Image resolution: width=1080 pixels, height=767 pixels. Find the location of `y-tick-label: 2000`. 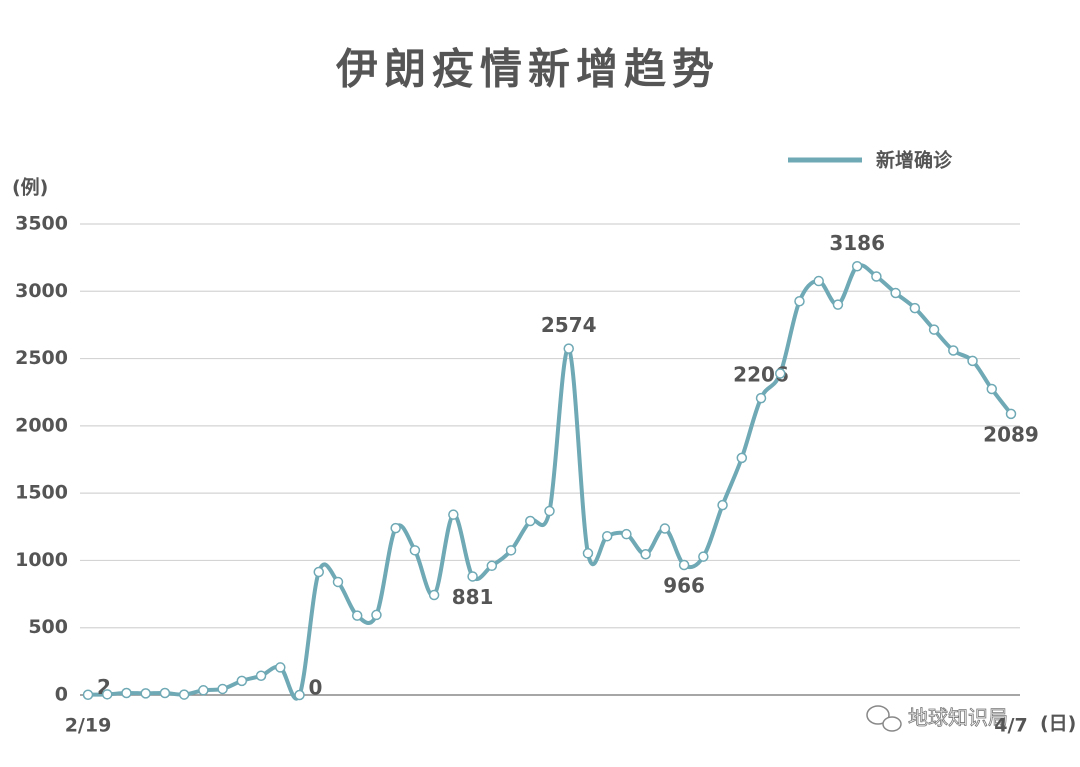

y-tick-label: 2000 is located at coordinates (41, 425).